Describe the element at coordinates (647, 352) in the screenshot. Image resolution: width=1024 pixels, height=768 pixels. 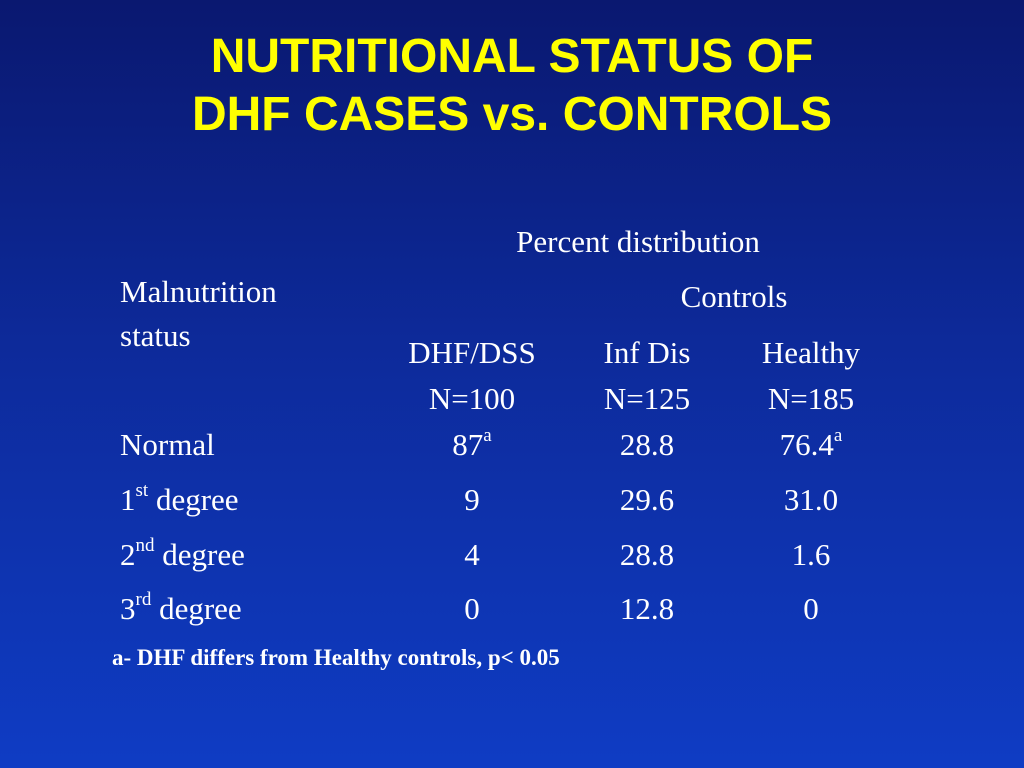
I see `column-header-inf-dis: Inf Dis` at that location.